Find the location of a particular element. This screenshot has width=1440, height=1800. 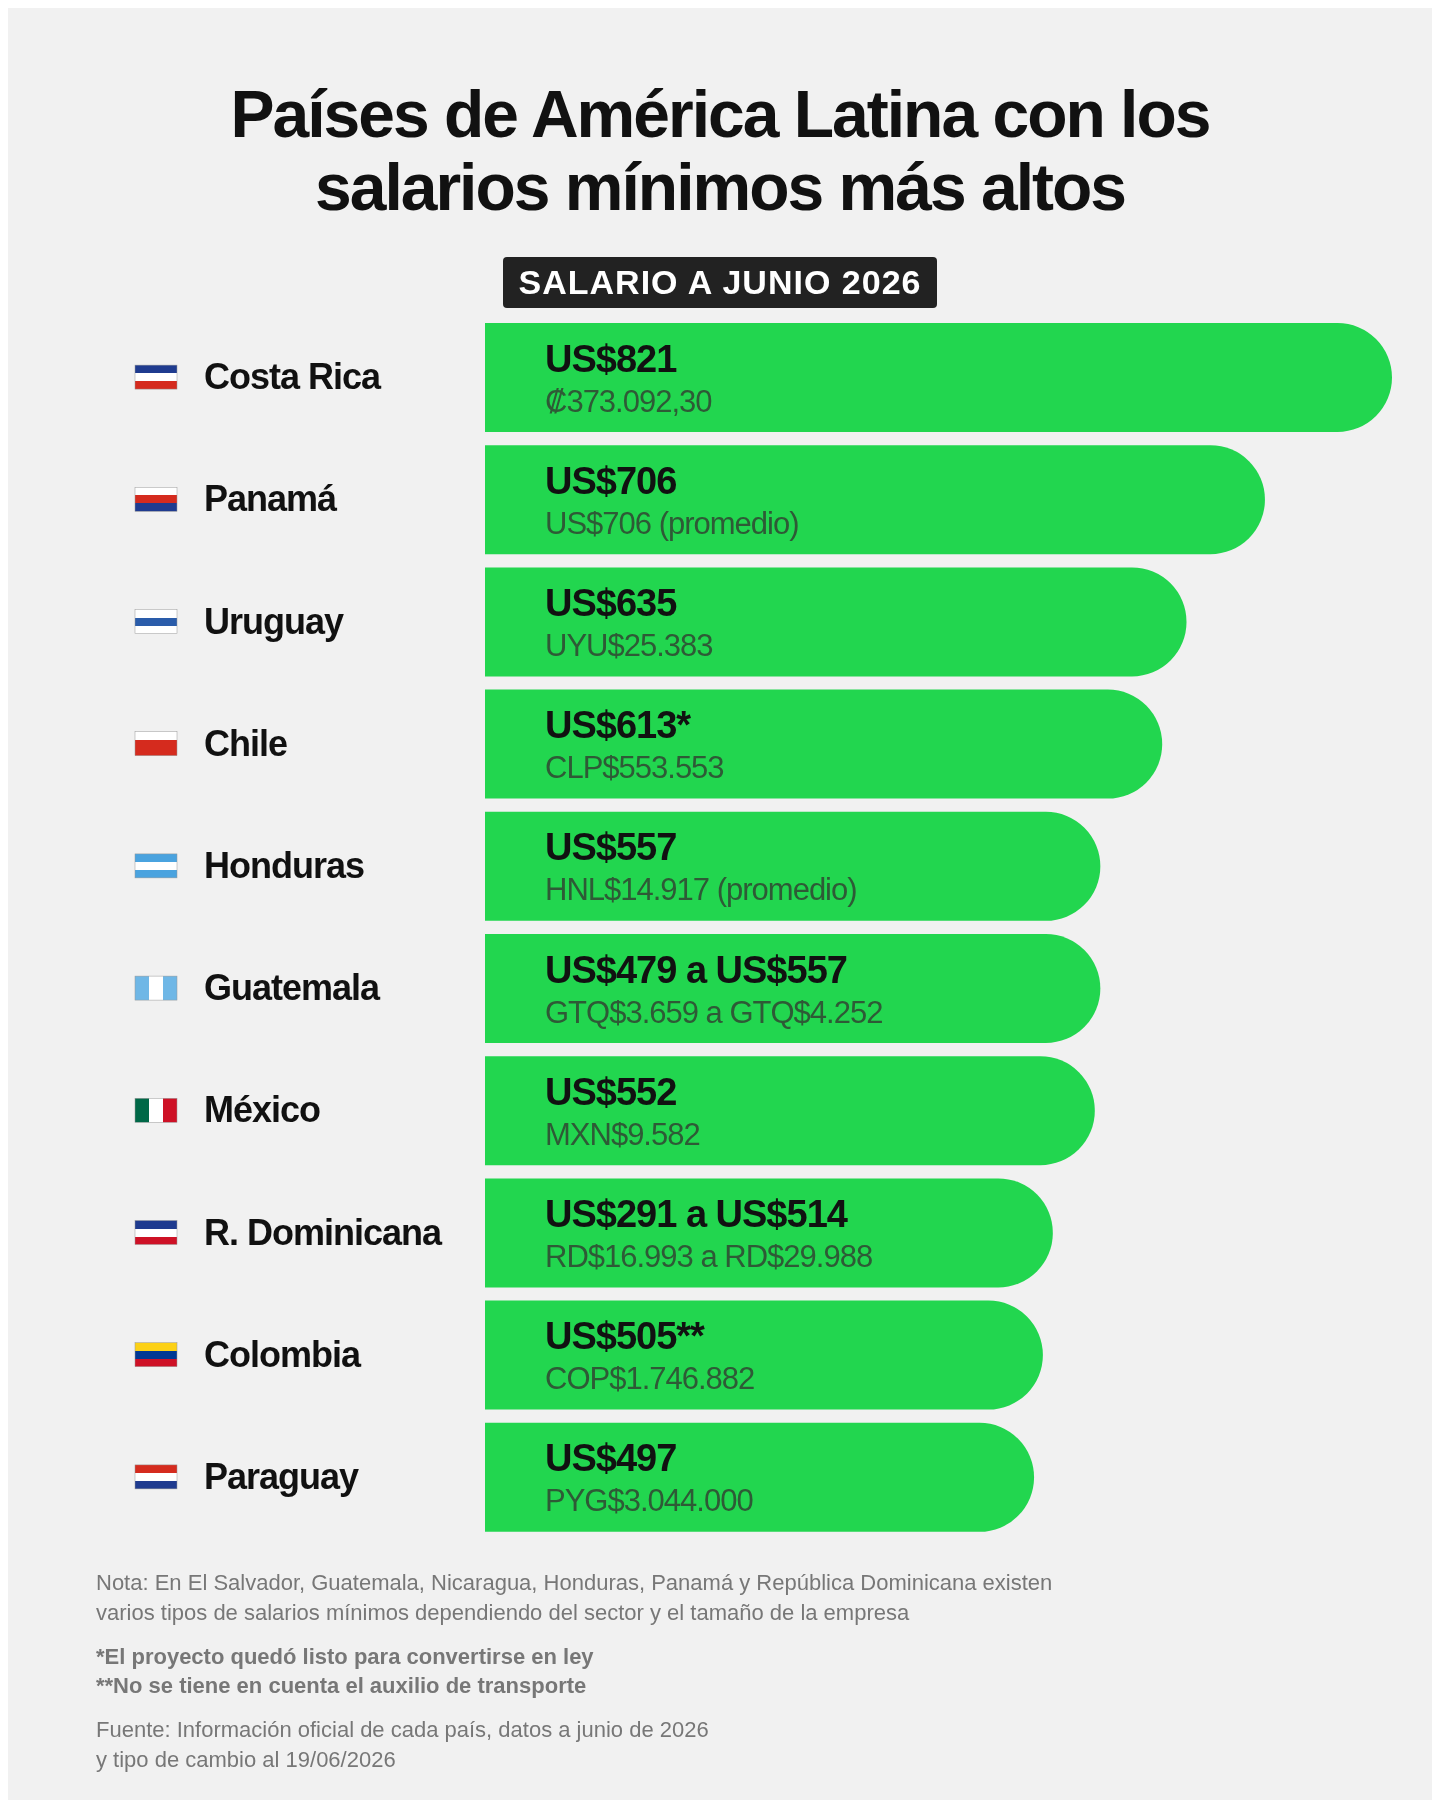

y-tick-label: R. Dominicana is located at coordinates (324, 1232).